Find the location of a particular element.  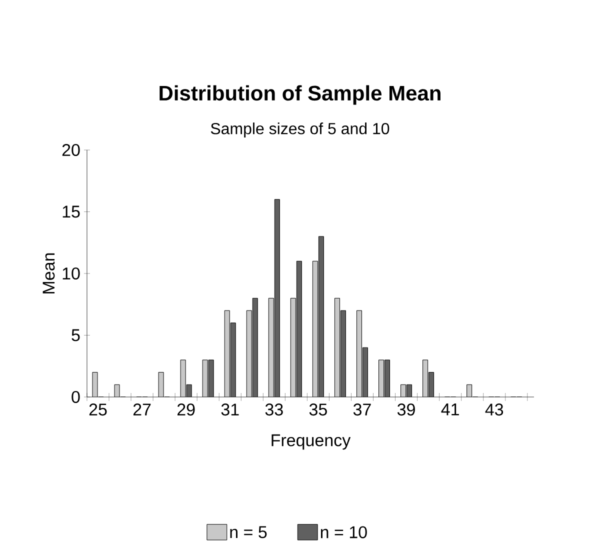

x-tick-label: 31 is located at coordinates (230, 410).